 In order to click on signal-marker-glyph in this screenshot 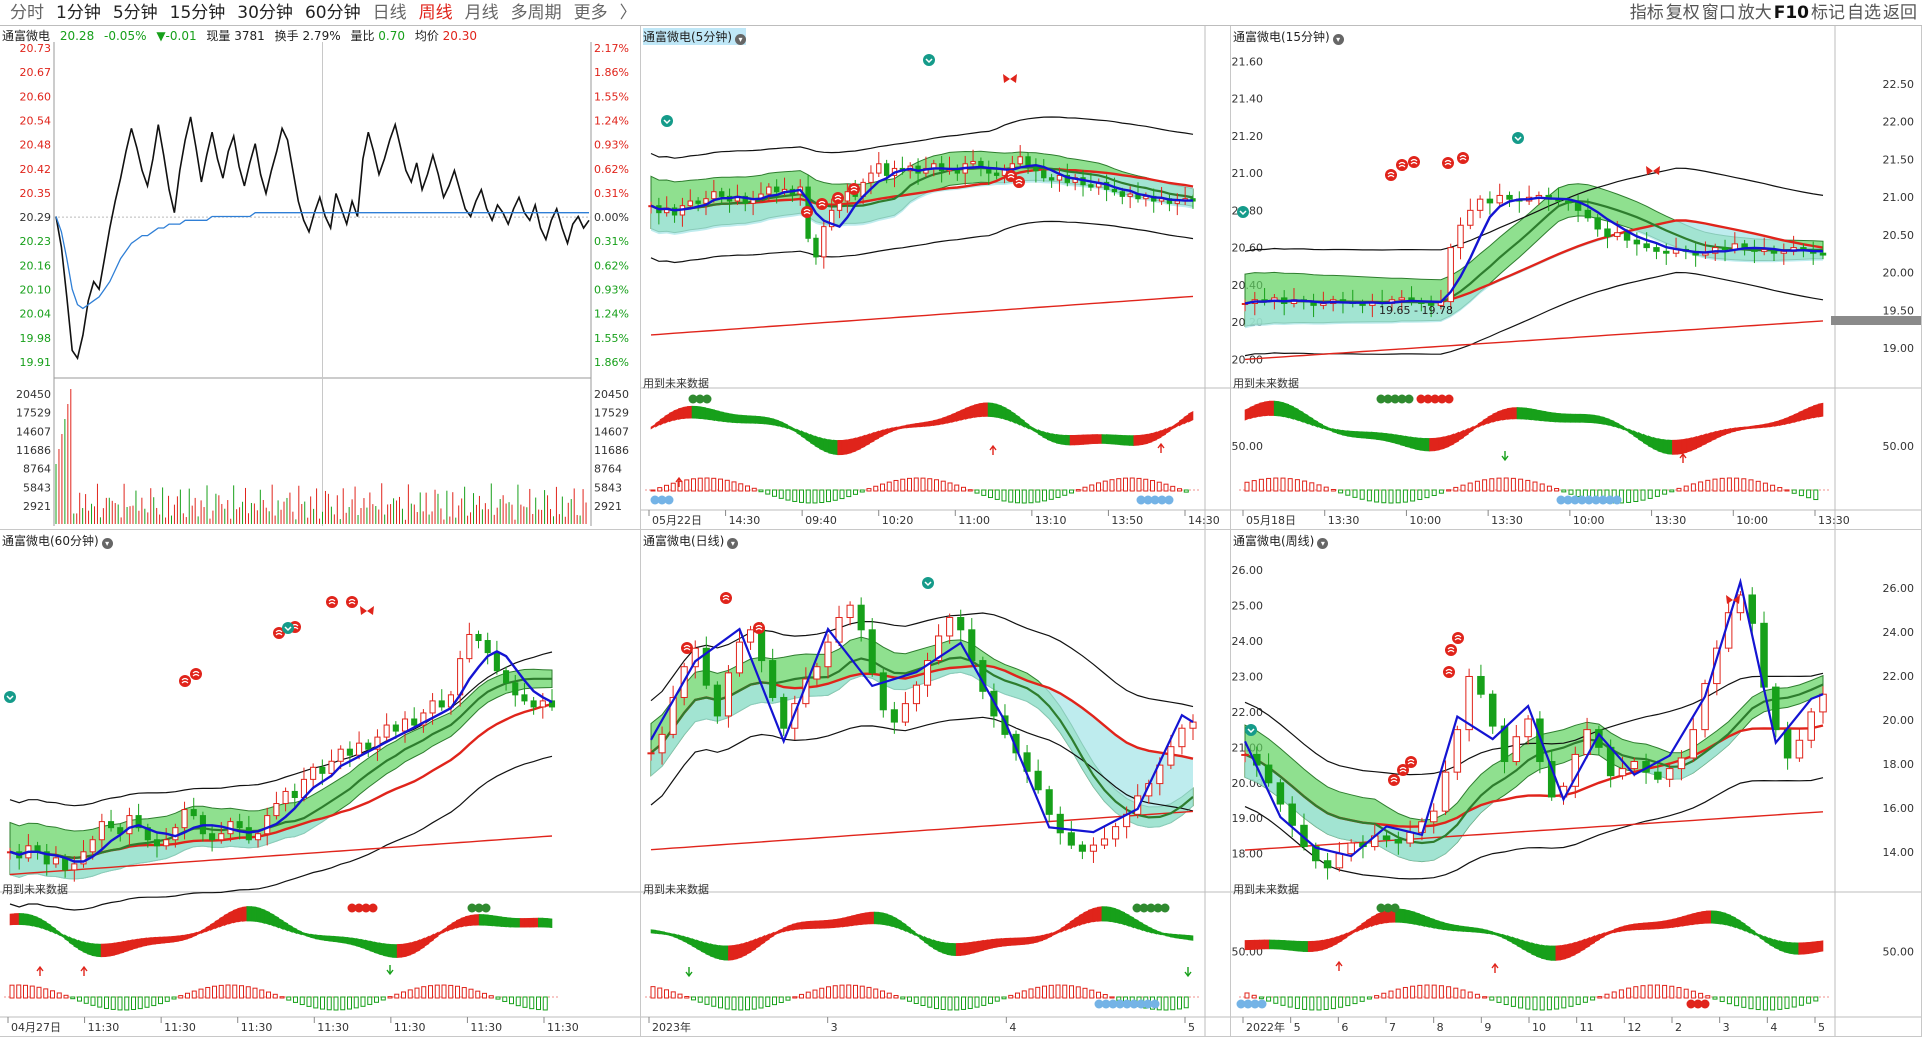, I will do `click(279, 632)`.